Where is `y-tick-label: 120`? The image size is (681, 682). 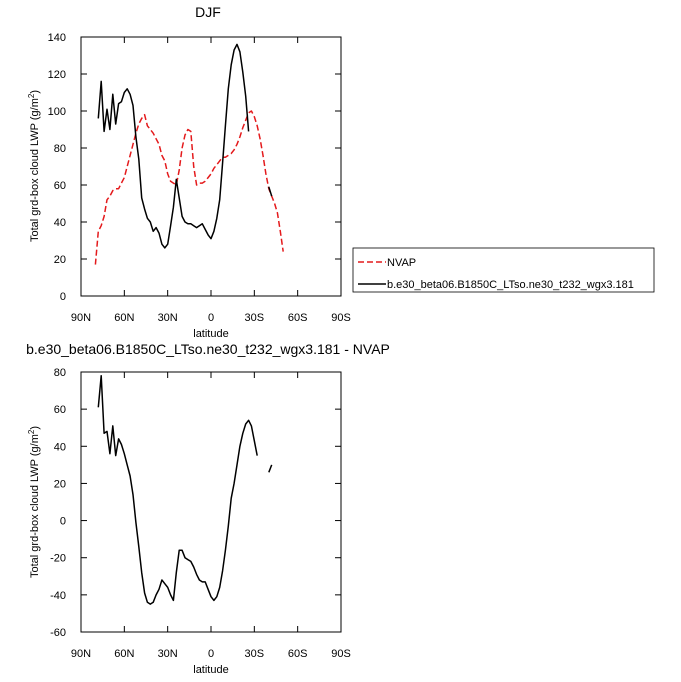 y-tick-label: 120 is located at coordinates (57, 75).